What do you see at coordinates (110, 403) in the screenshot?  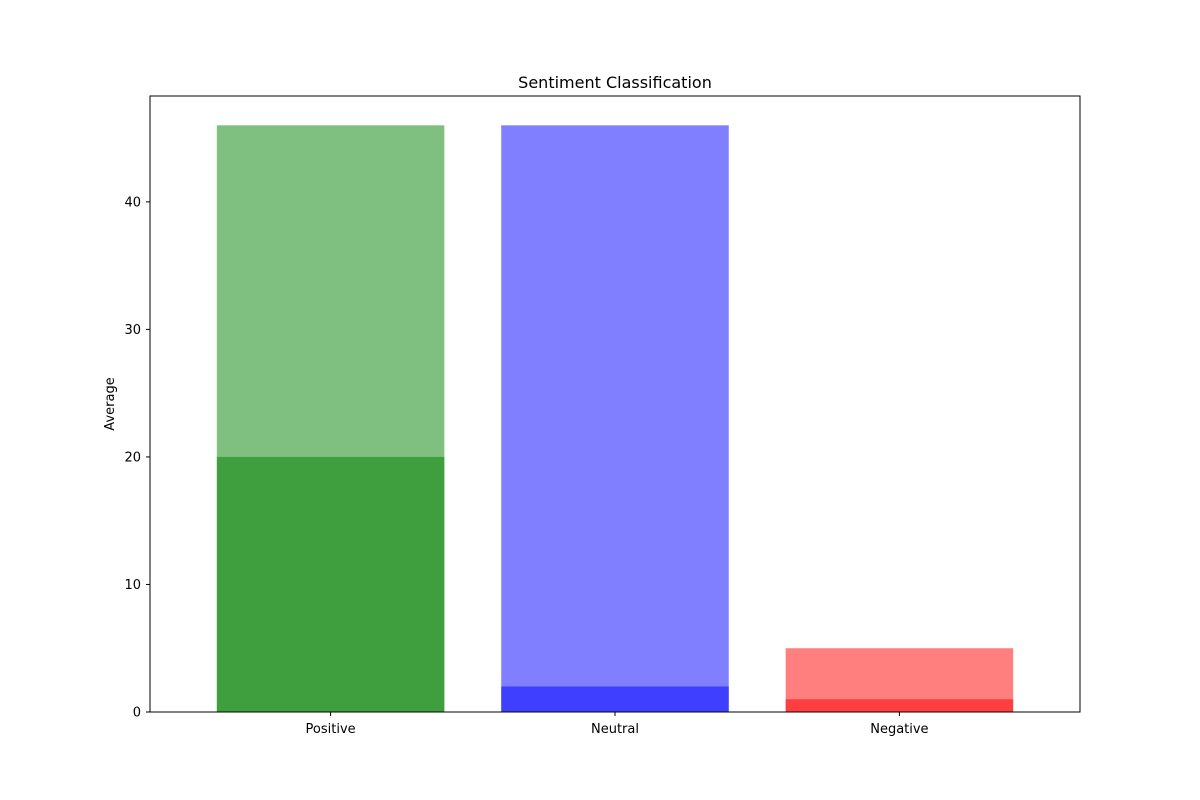 I see `y-axis-label: Average` at bounding box center [110, 403].